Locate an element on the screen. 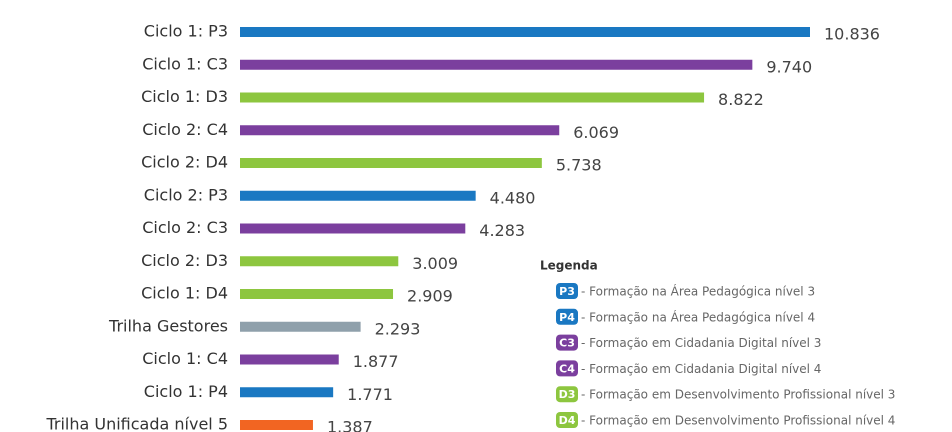  value-label: 4.283 is located at coordinates (502, 230).